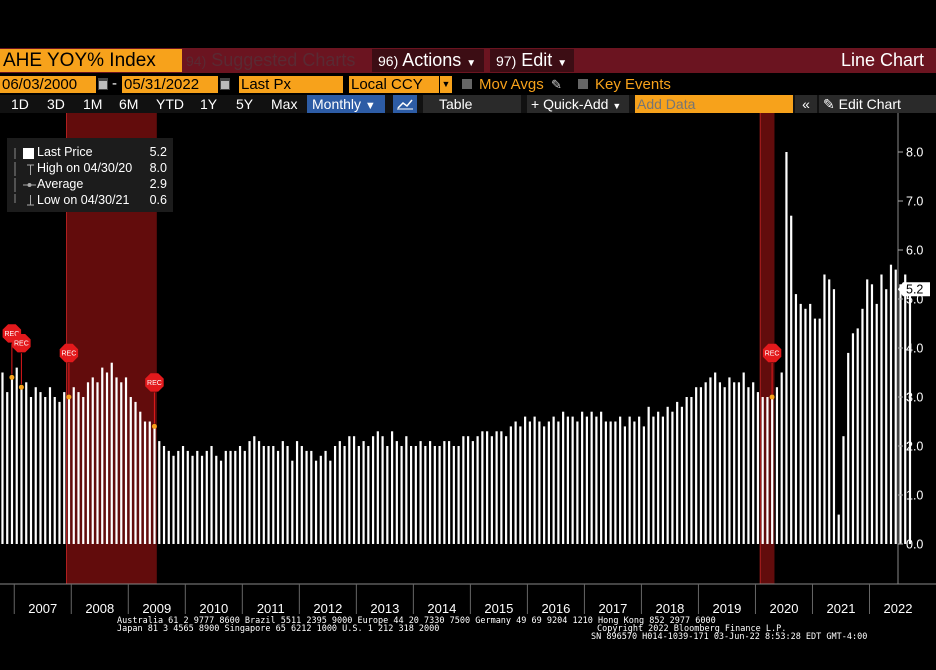 This screenshot has height=670, width=936. What do you see at coordinates (48, 84) in the screenshot?
I see `start-date-field: 06/03/2000` at bounding box center [48, 84].